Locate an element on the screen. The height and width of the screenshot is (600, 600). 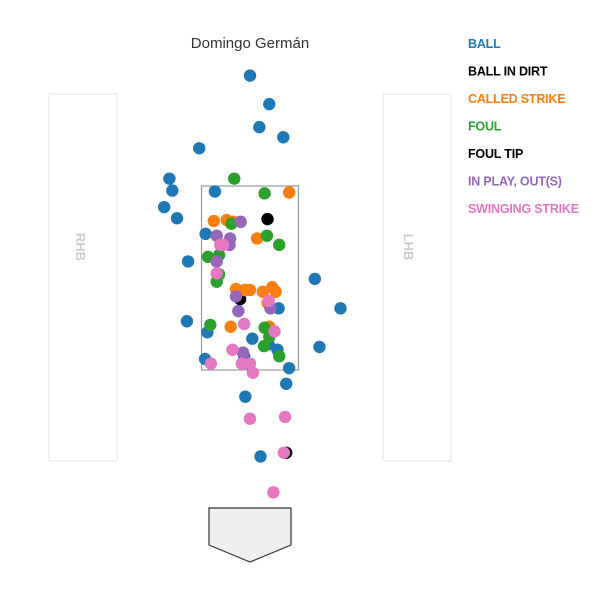
legend-item: CALLED STRIKE is located at coordinates (516, 99).